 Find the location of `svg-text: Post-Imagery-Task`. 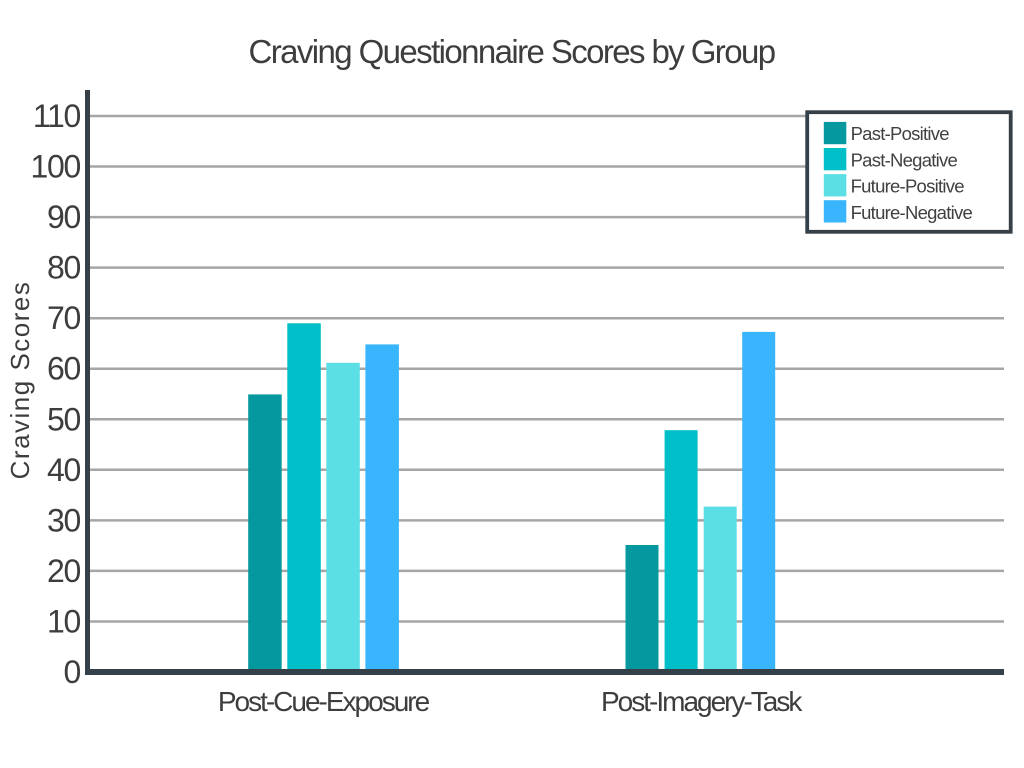

svg-text: Post-Imagery-Task is located at coordinates (702, 701).